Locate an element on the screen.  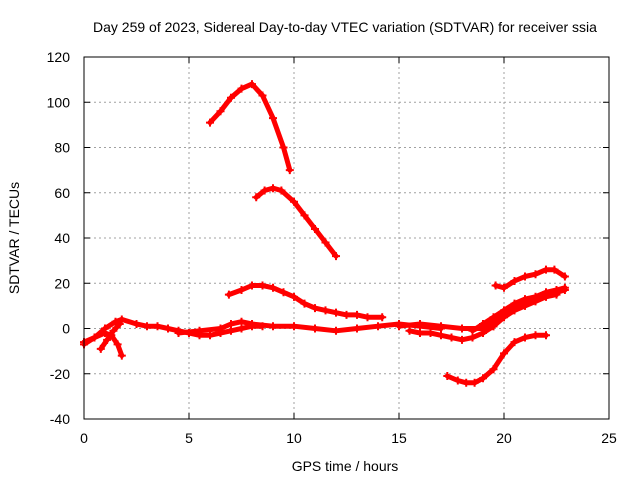
y-tick-label: -20 is located at coordinates (60, 374).